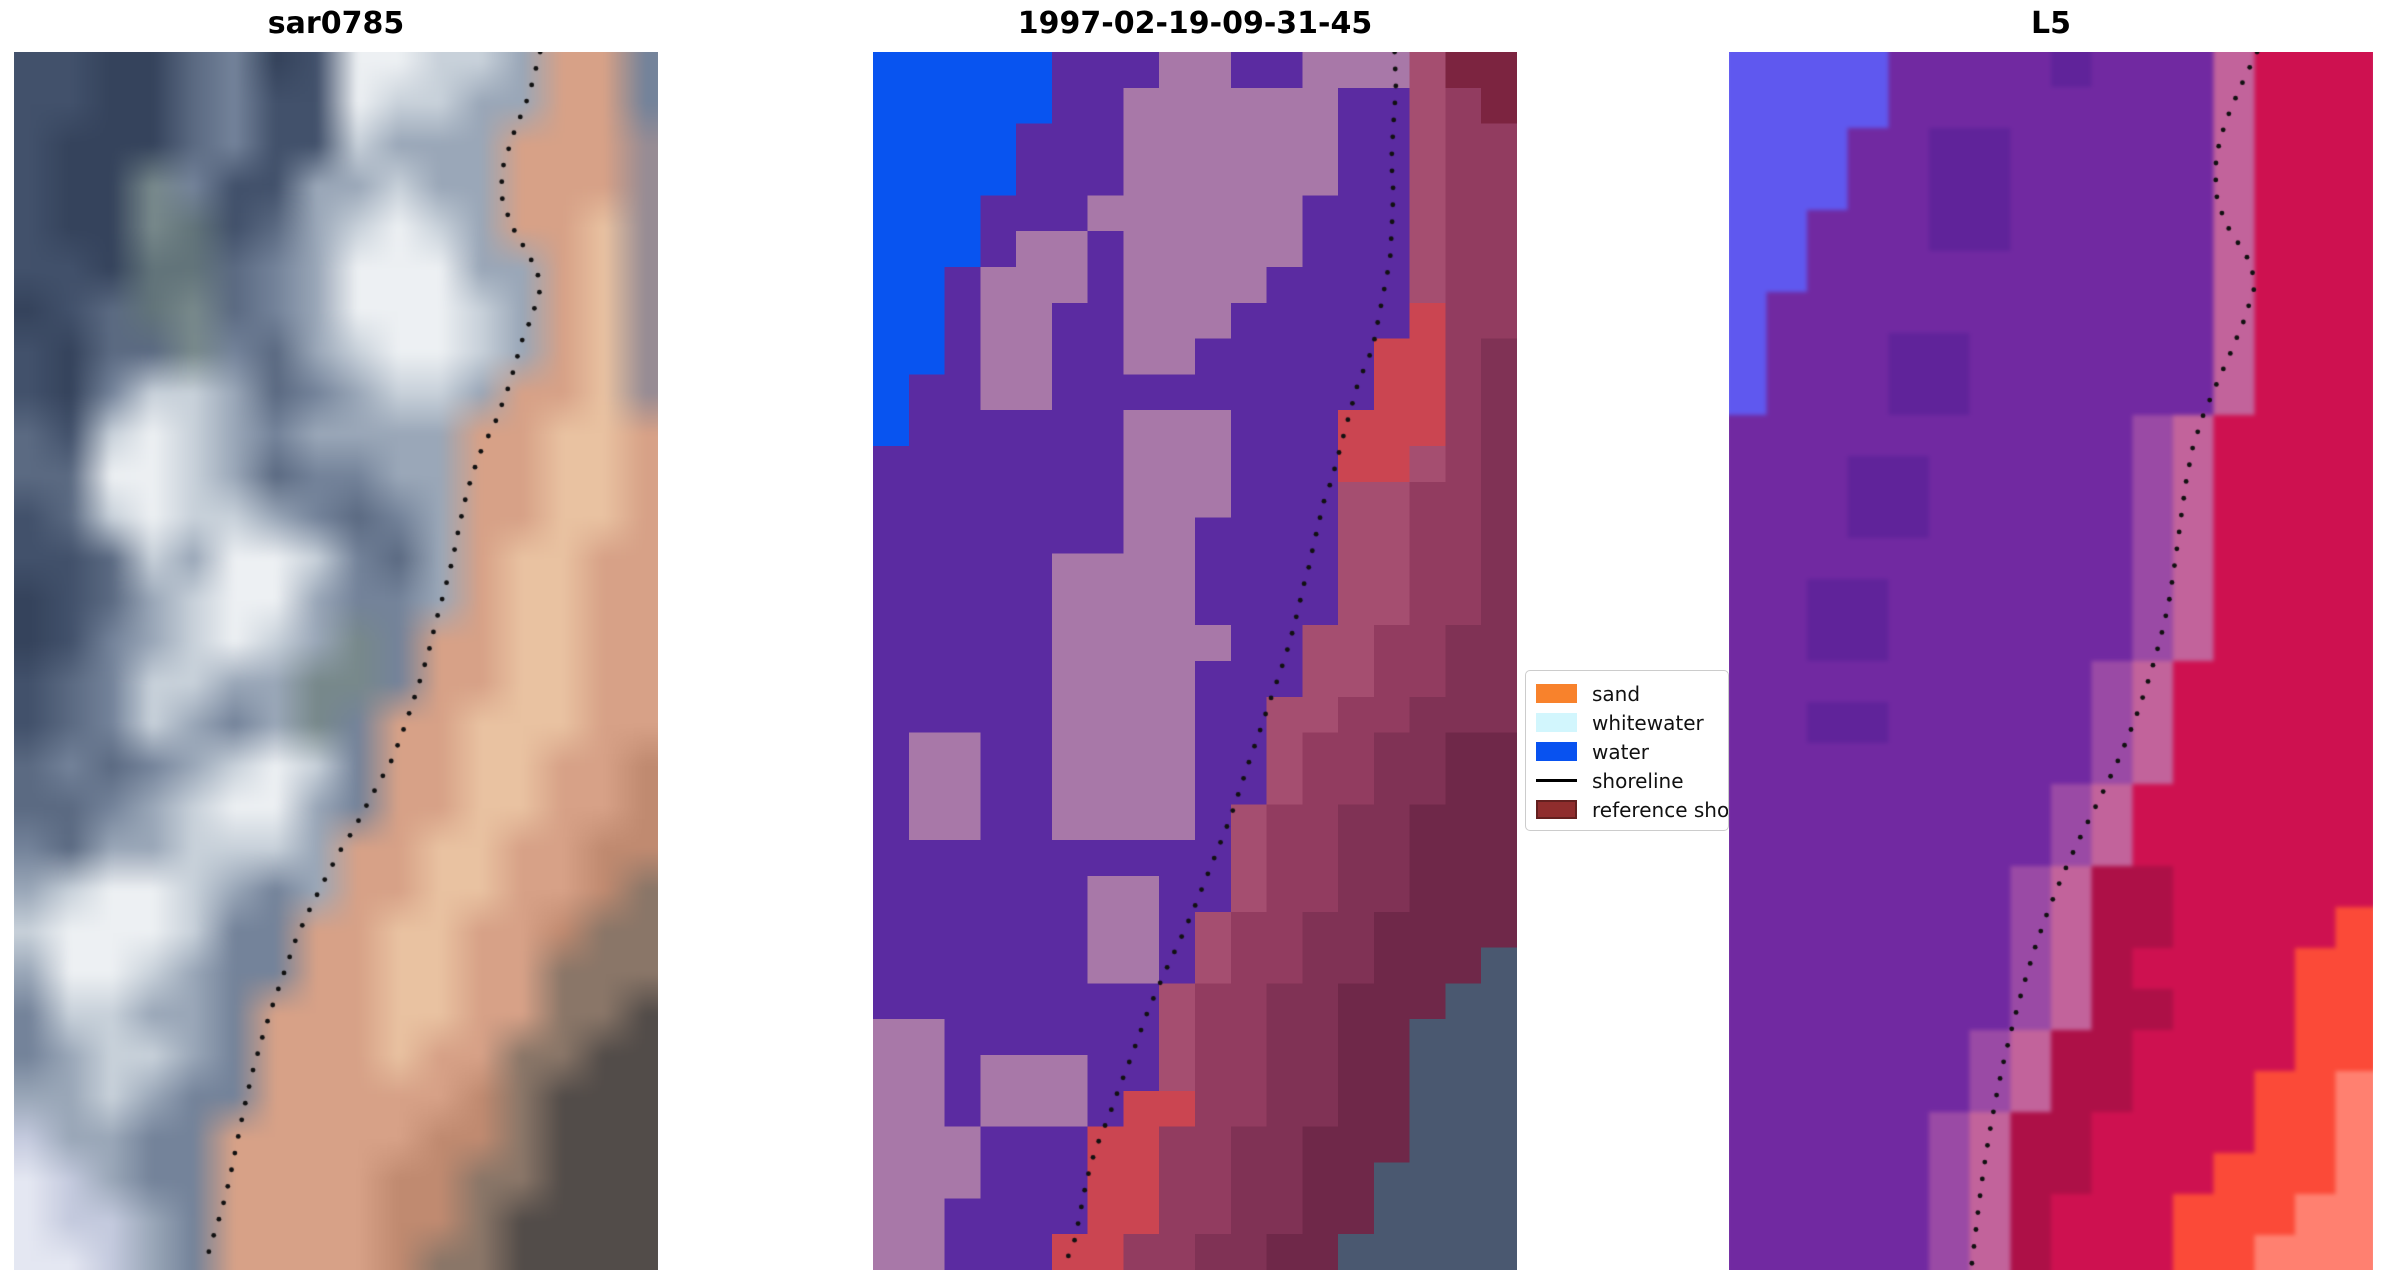 Image resolution: width=2388 pixels, height=1283 pixels. Describe the element at coordinates (1616, 693) in the screenshot. I see `legend-label: sand` at that location.